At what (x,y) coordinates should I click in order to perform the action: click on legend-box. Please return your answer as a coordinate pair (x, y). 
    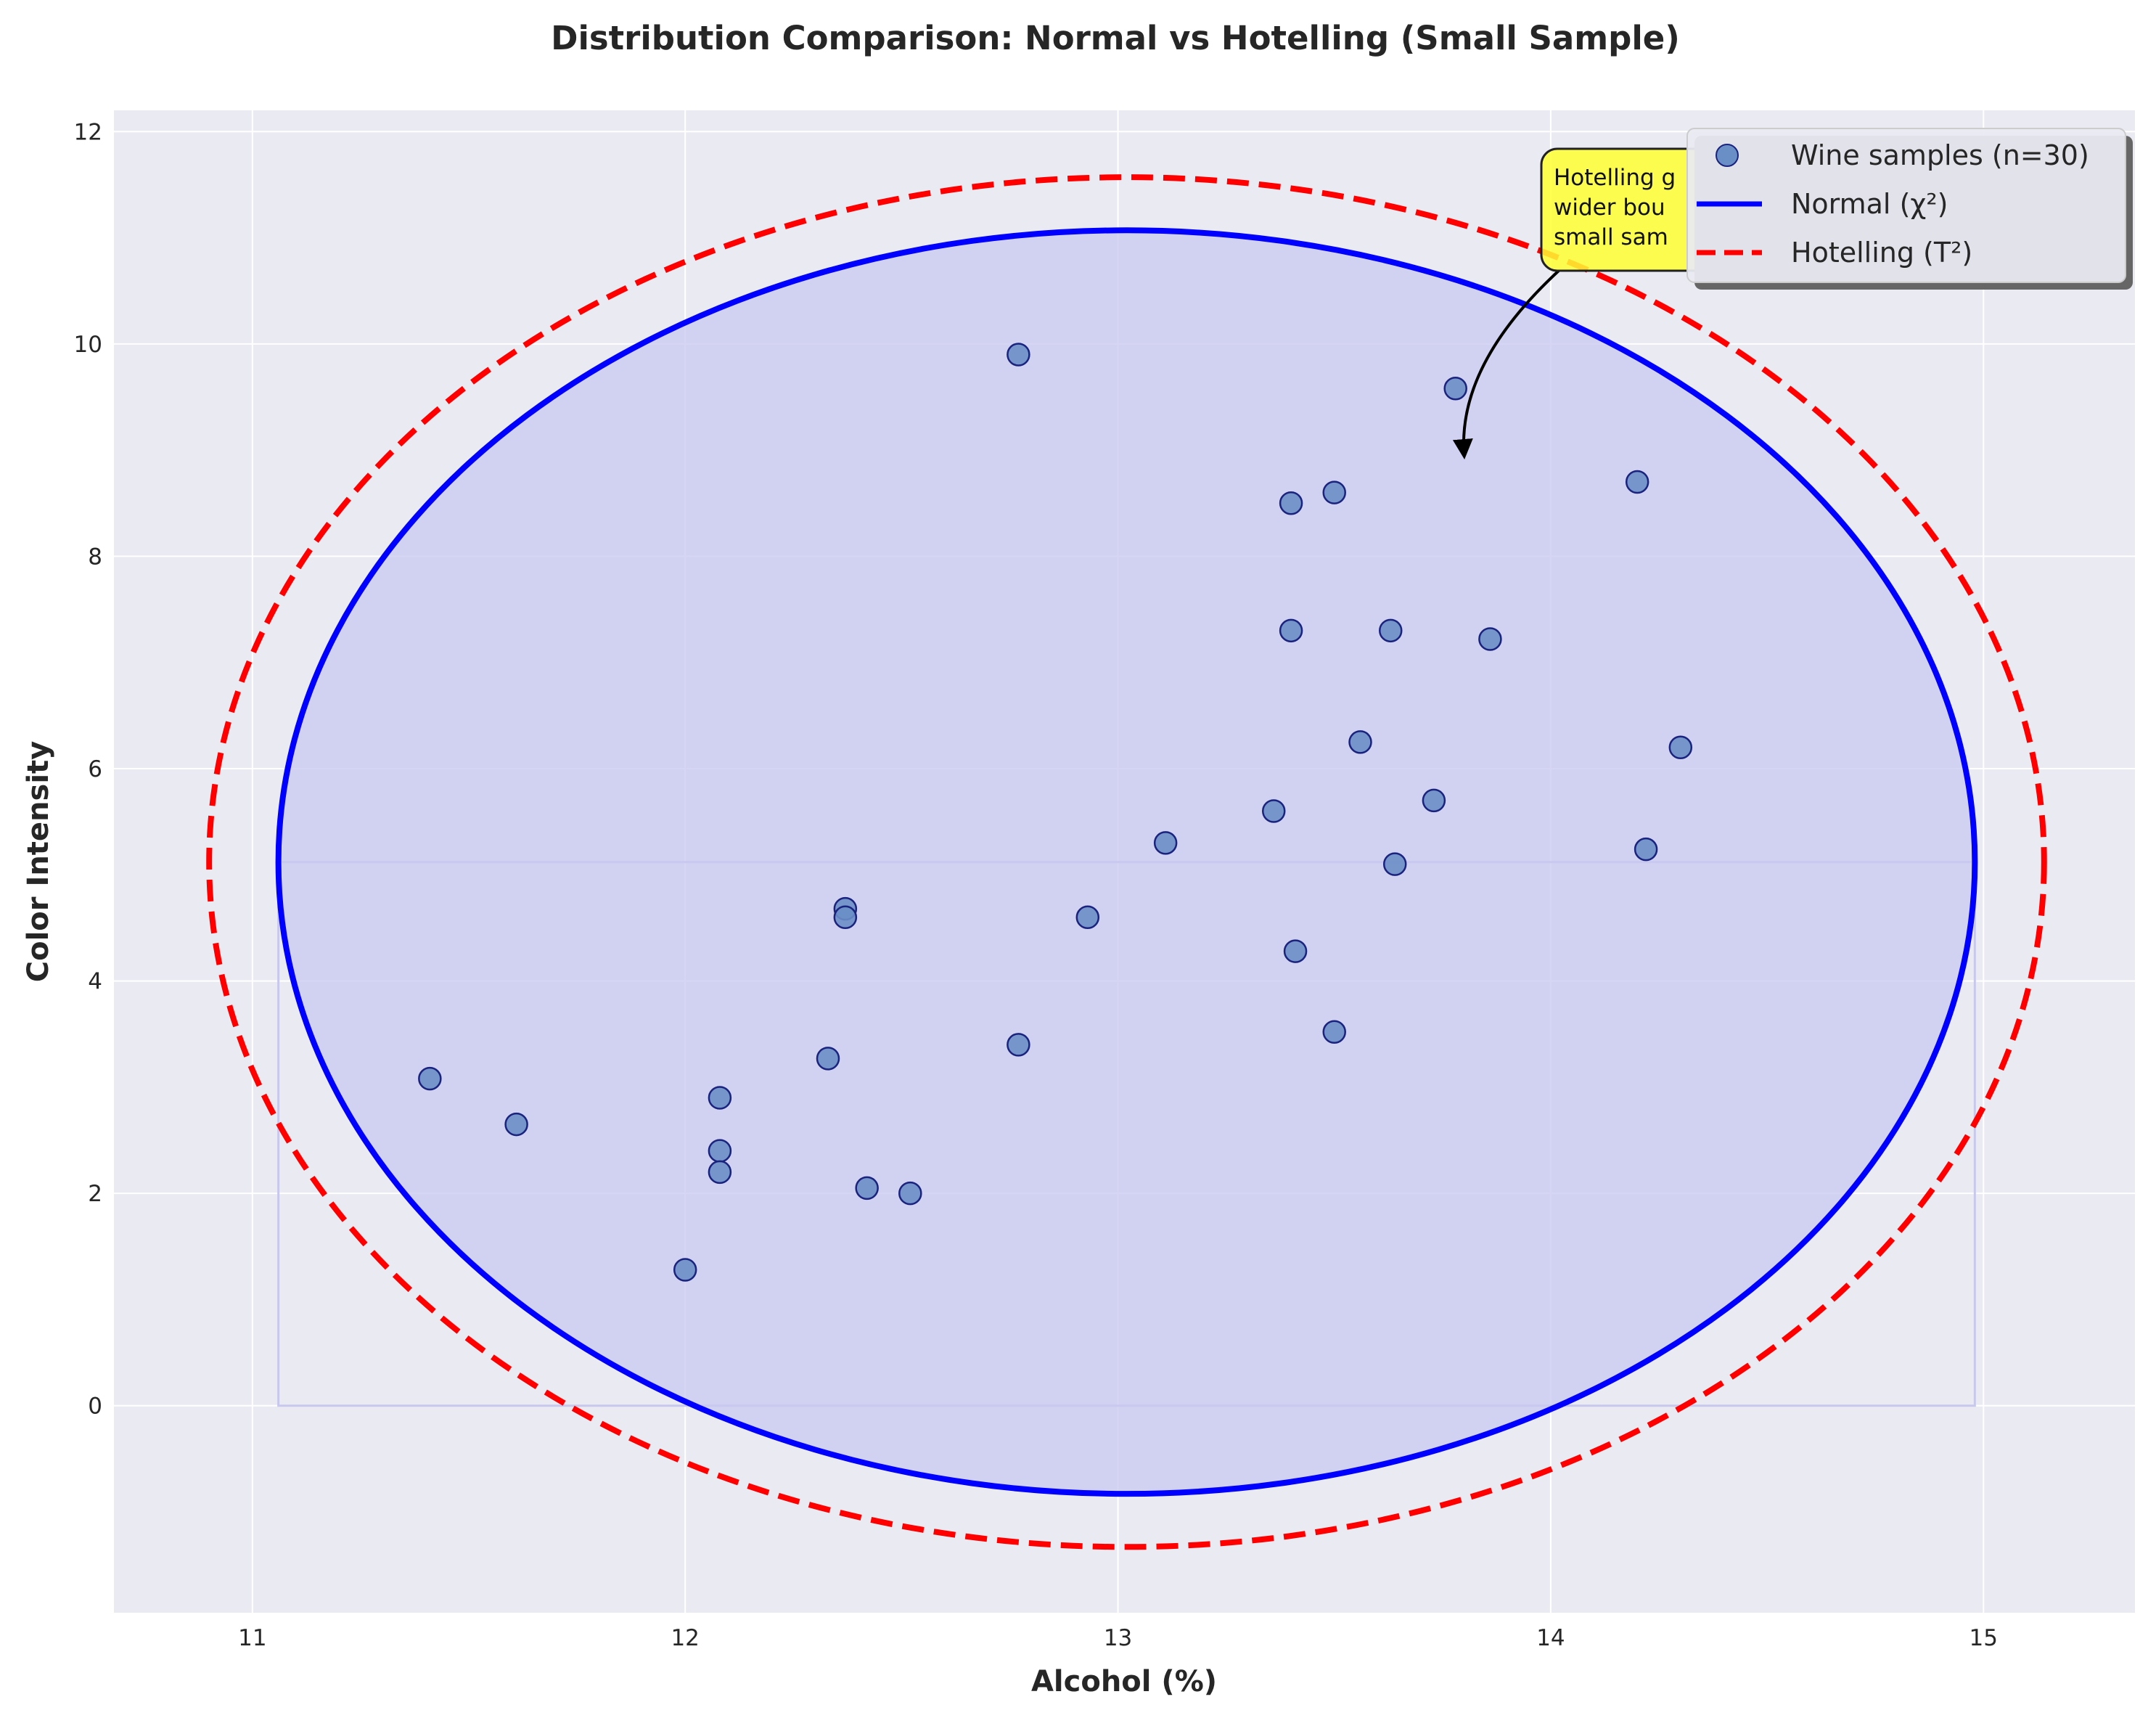
    Looking at the image, I should click on (1906, 206).